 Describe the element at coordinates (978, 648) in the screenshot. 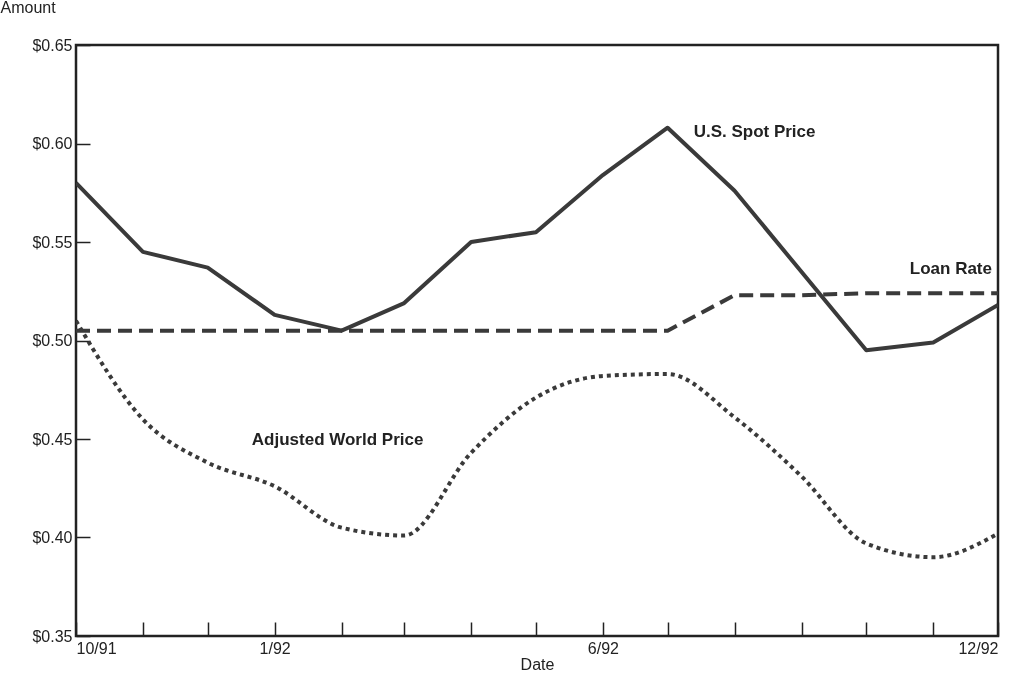

I see `x-tick-label: 12/92` at that location.